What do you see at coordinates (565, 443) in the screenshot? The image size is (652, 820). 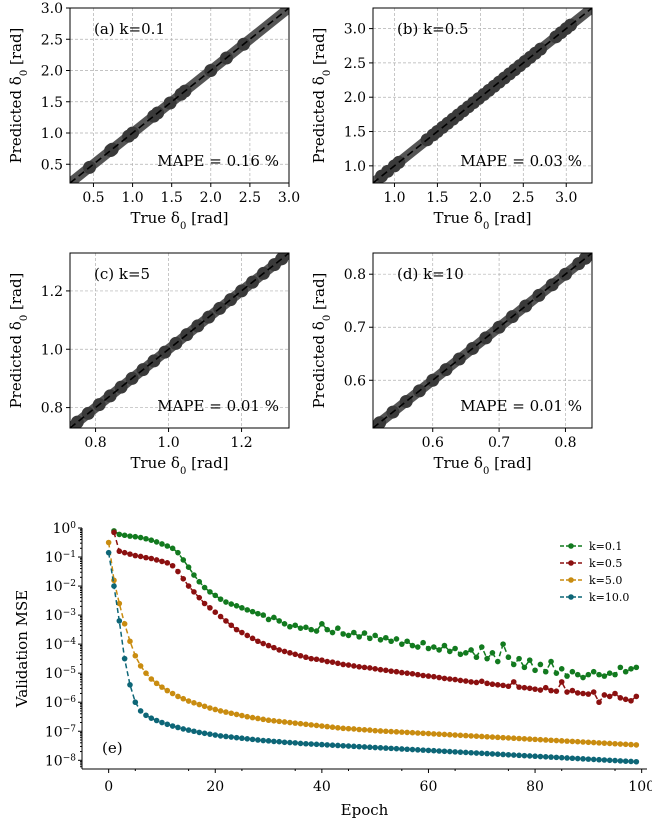 I see `x-tick-label: 0.8` at bounding box center [565, 443].